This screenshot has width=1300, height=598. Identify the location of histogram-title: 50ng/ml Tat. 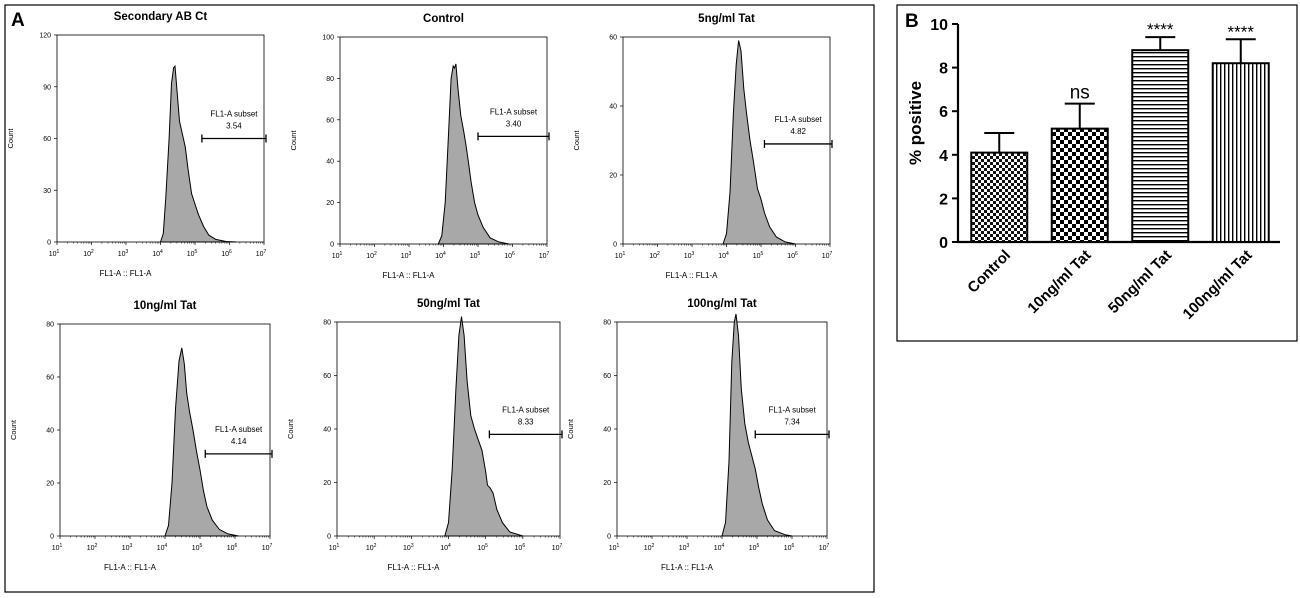
(448, 304).